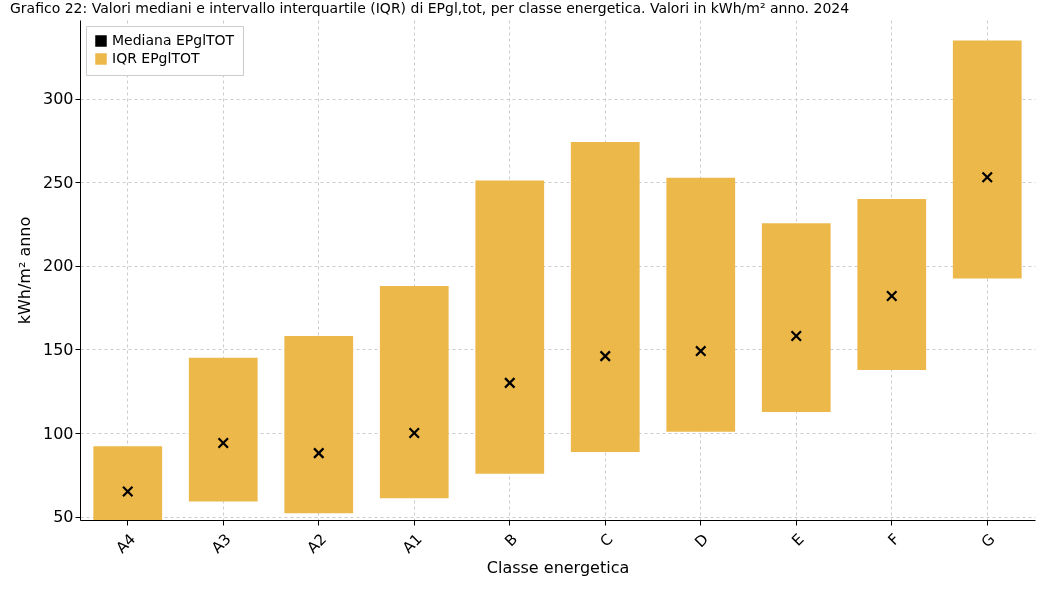  Describe the element at coordinates (126, 543) in the screenshot. I see `x-tick-label: A4` at that location.